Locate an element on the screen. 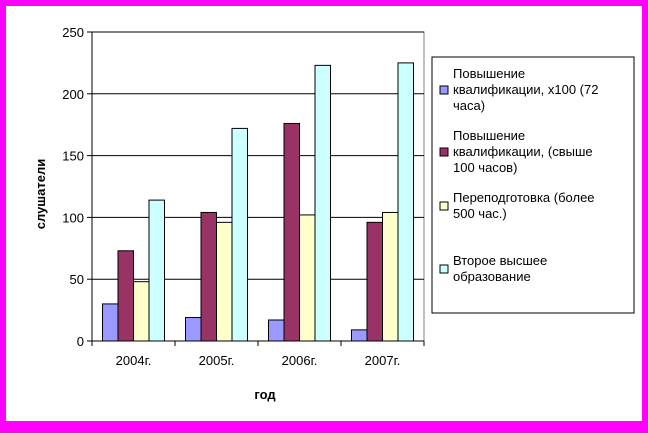  legend-entry: Повышение квалификации, (свыше 100 часов) is located at coordinates (523, 151).